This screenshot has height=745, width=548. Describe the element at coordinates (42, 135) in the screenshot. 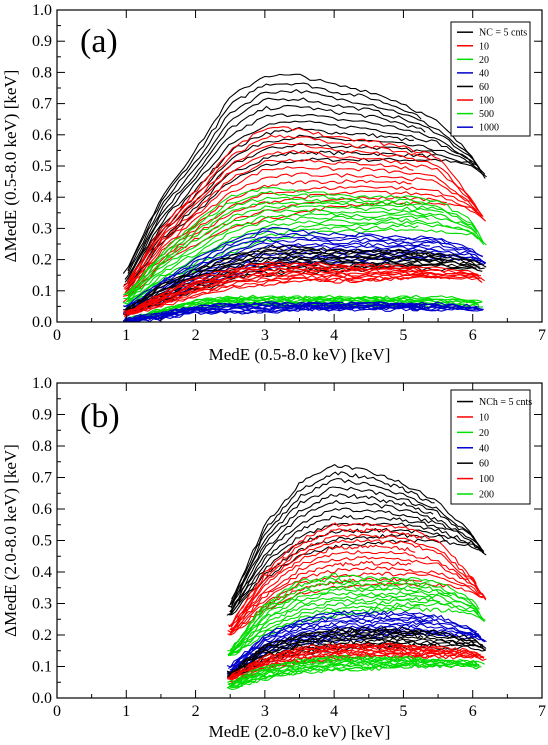

I see `y-tick-label: 0.6` at that location.